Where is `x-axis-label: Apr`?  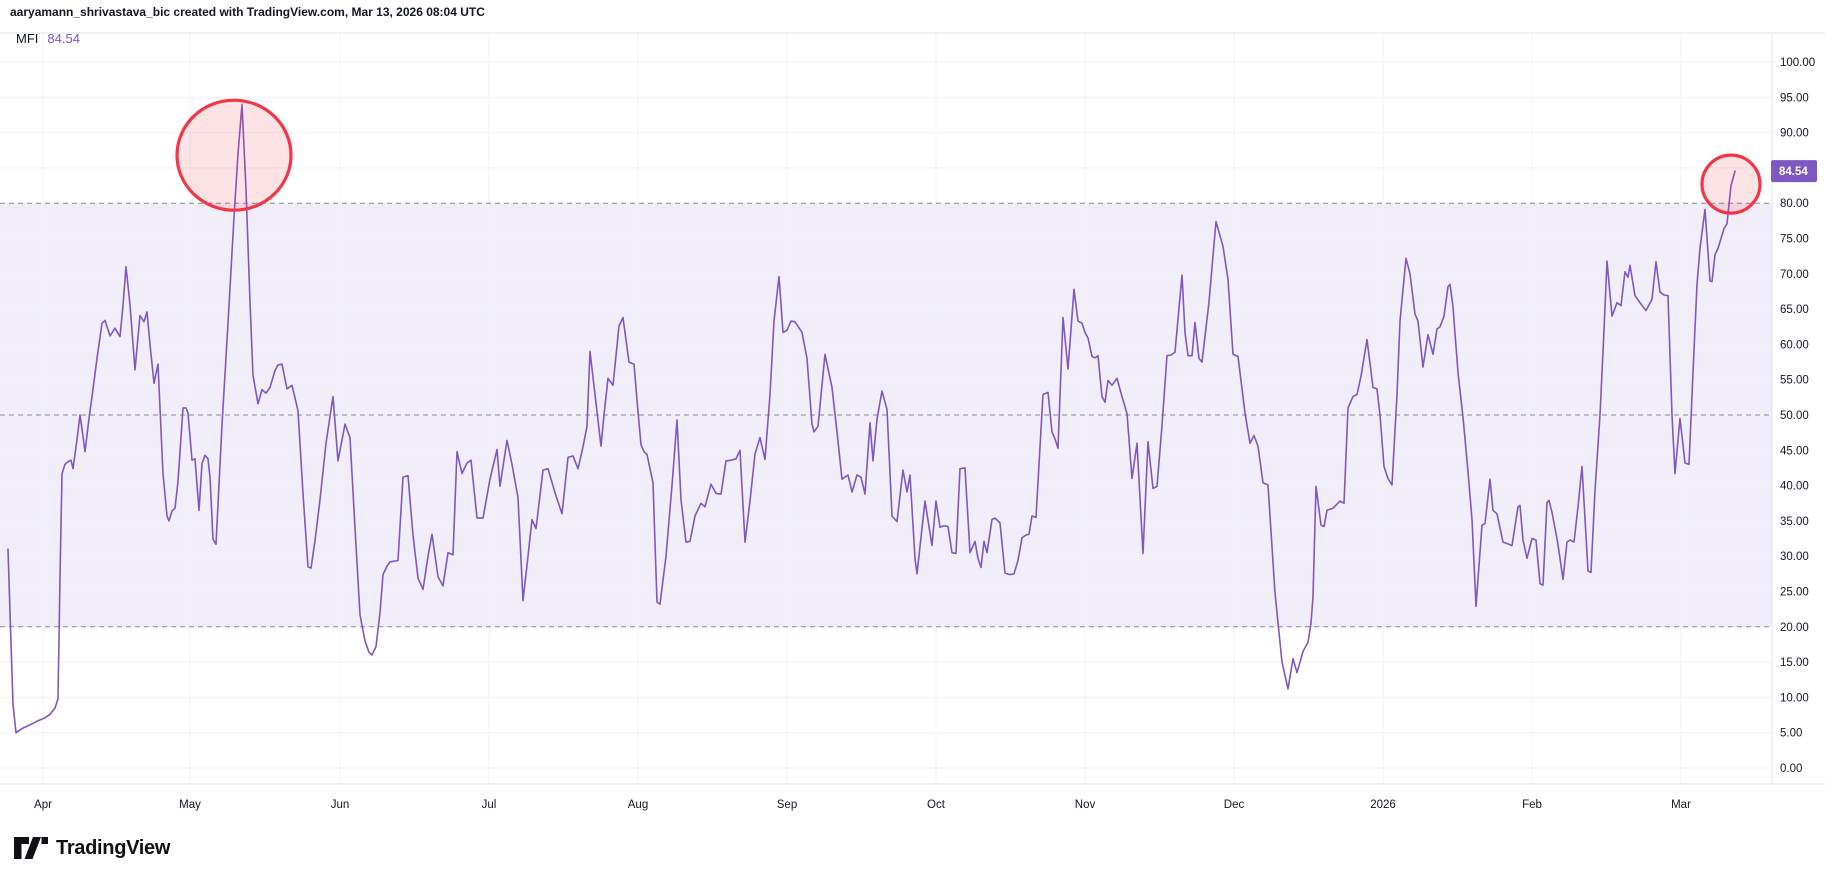 x-axis-label: Apr is located at coordinates (43, 805).